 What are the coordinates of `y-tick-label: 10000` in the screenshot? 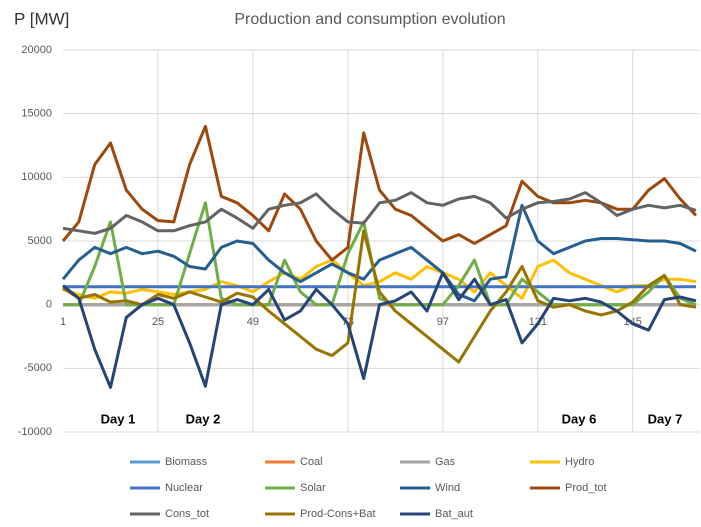 It's located at (36, 177).